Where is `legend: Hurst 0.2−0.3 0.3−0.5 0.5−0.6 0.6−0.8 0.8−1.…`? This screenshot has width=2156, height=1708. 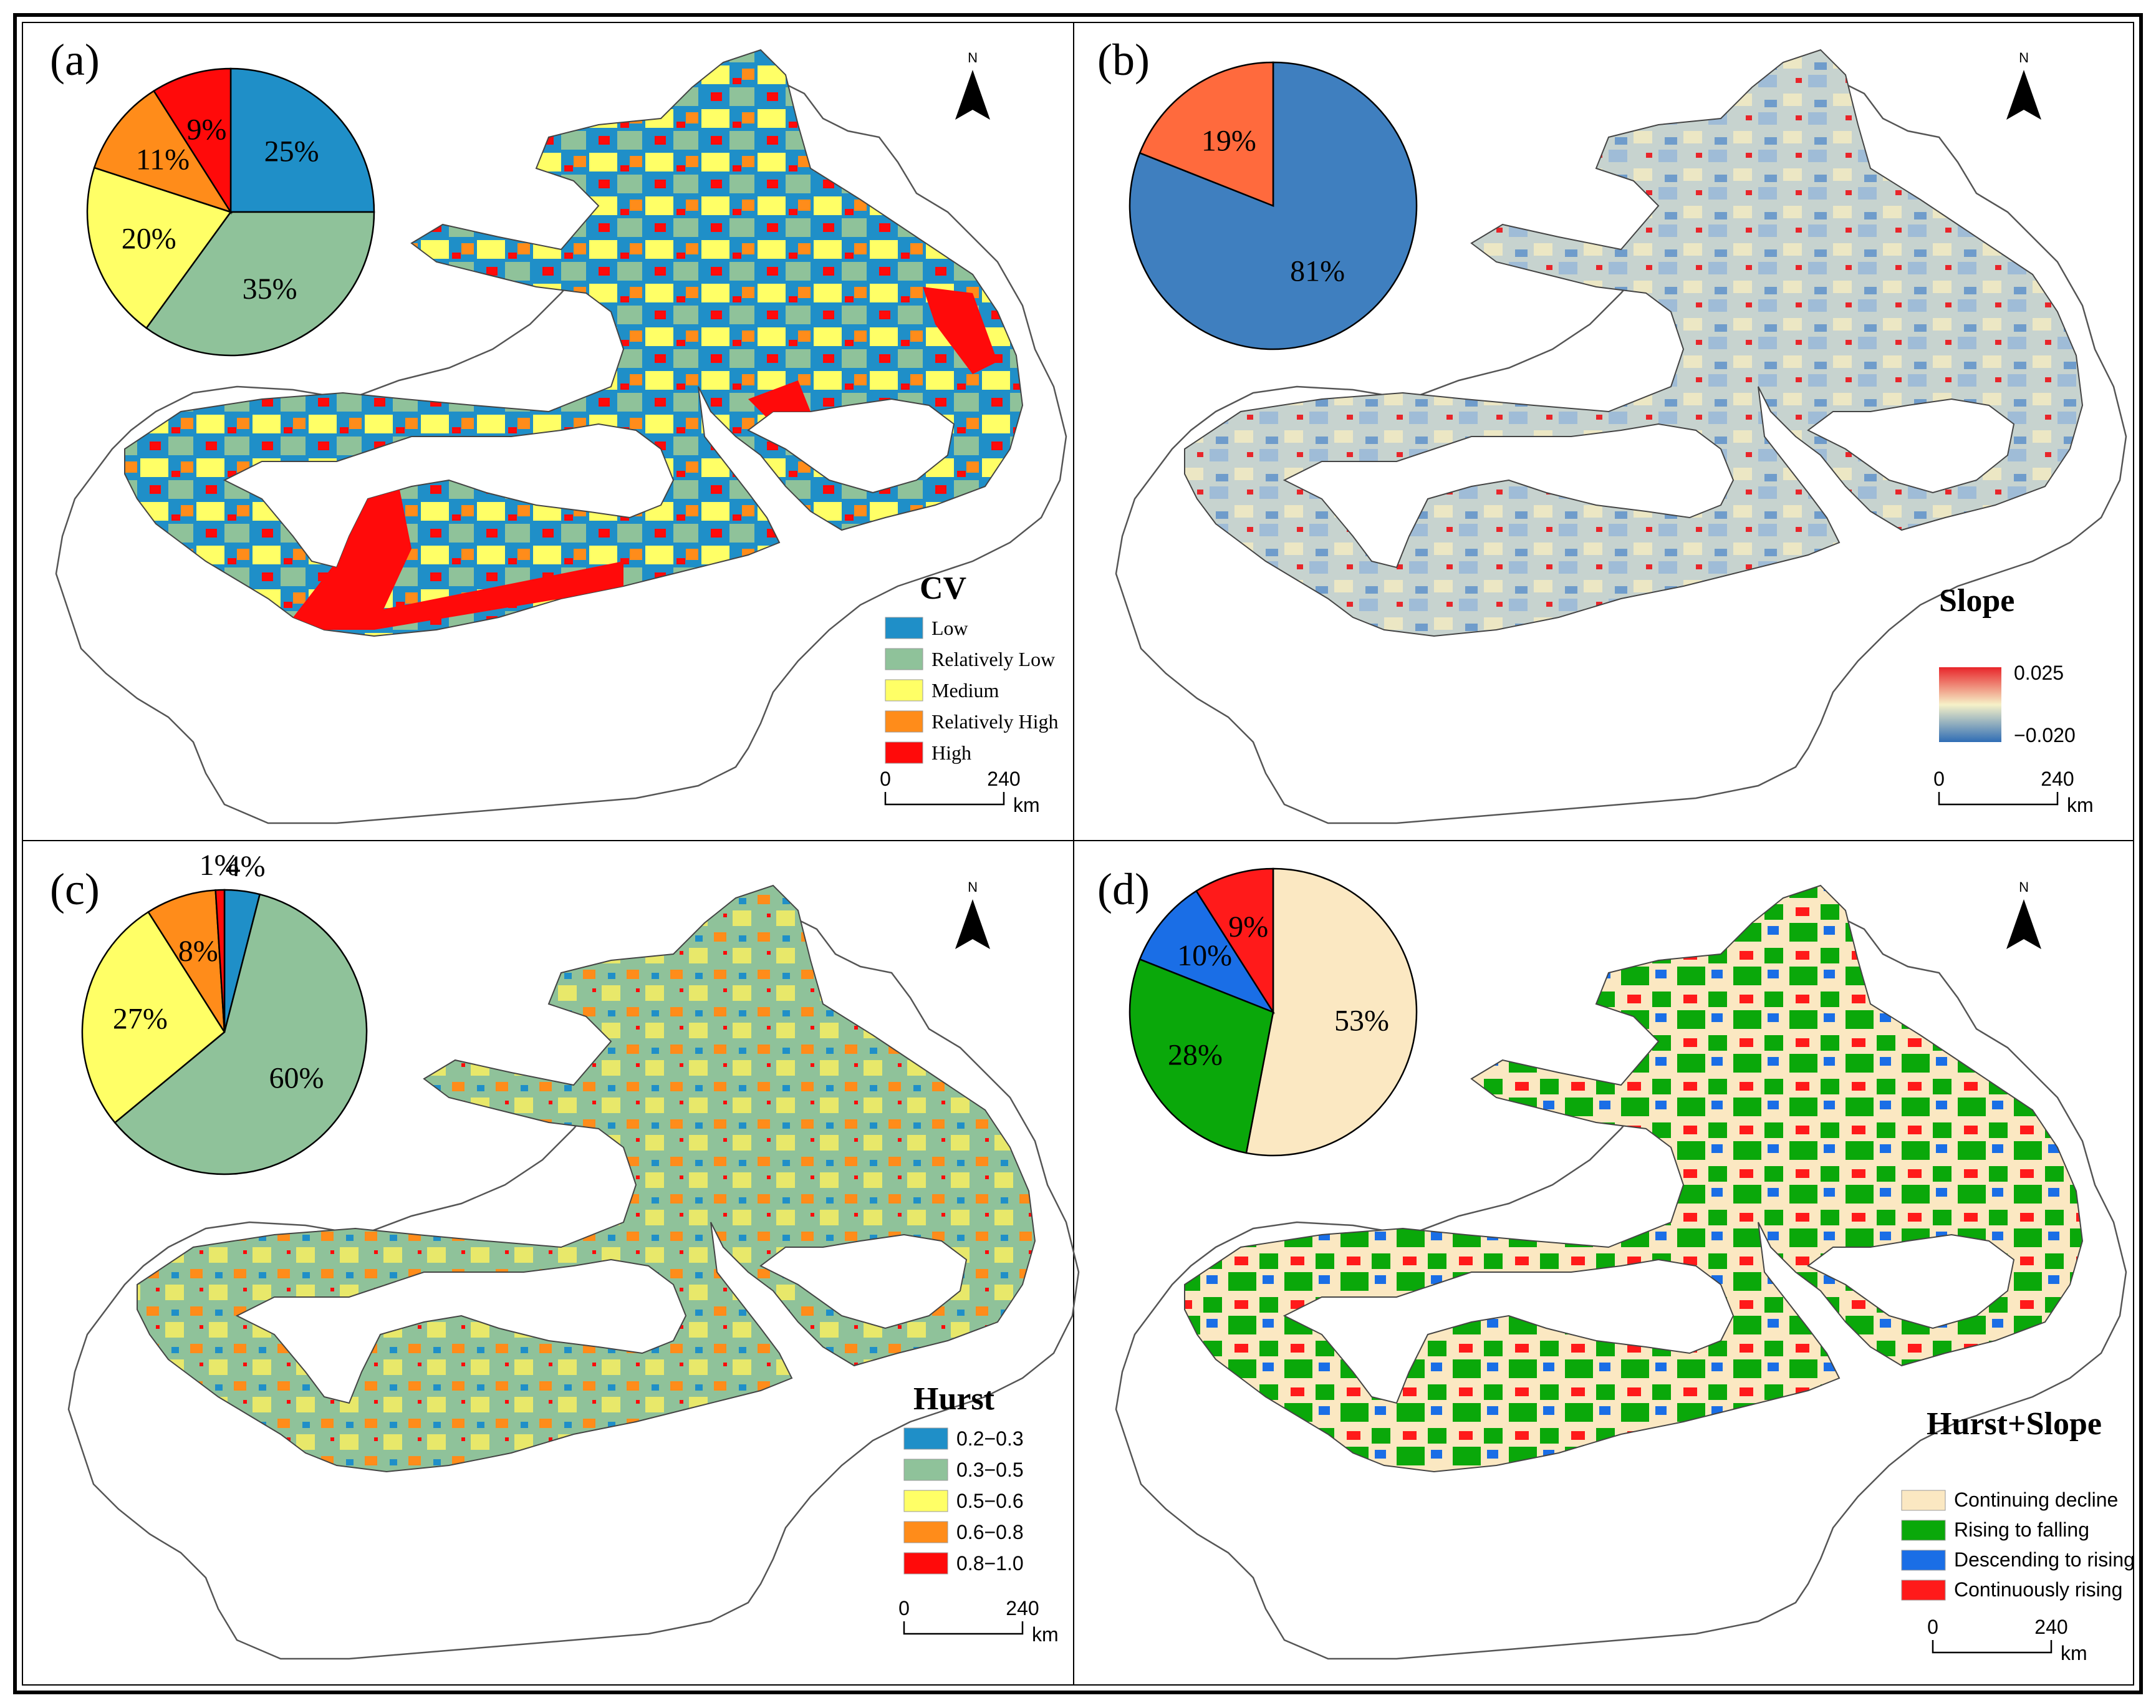 legend: Hurst 0.2−0.3 0.3−0.5 0.5−0.6 0.6−0.8 0.8−1.… is located at coordinates (964, 1478).